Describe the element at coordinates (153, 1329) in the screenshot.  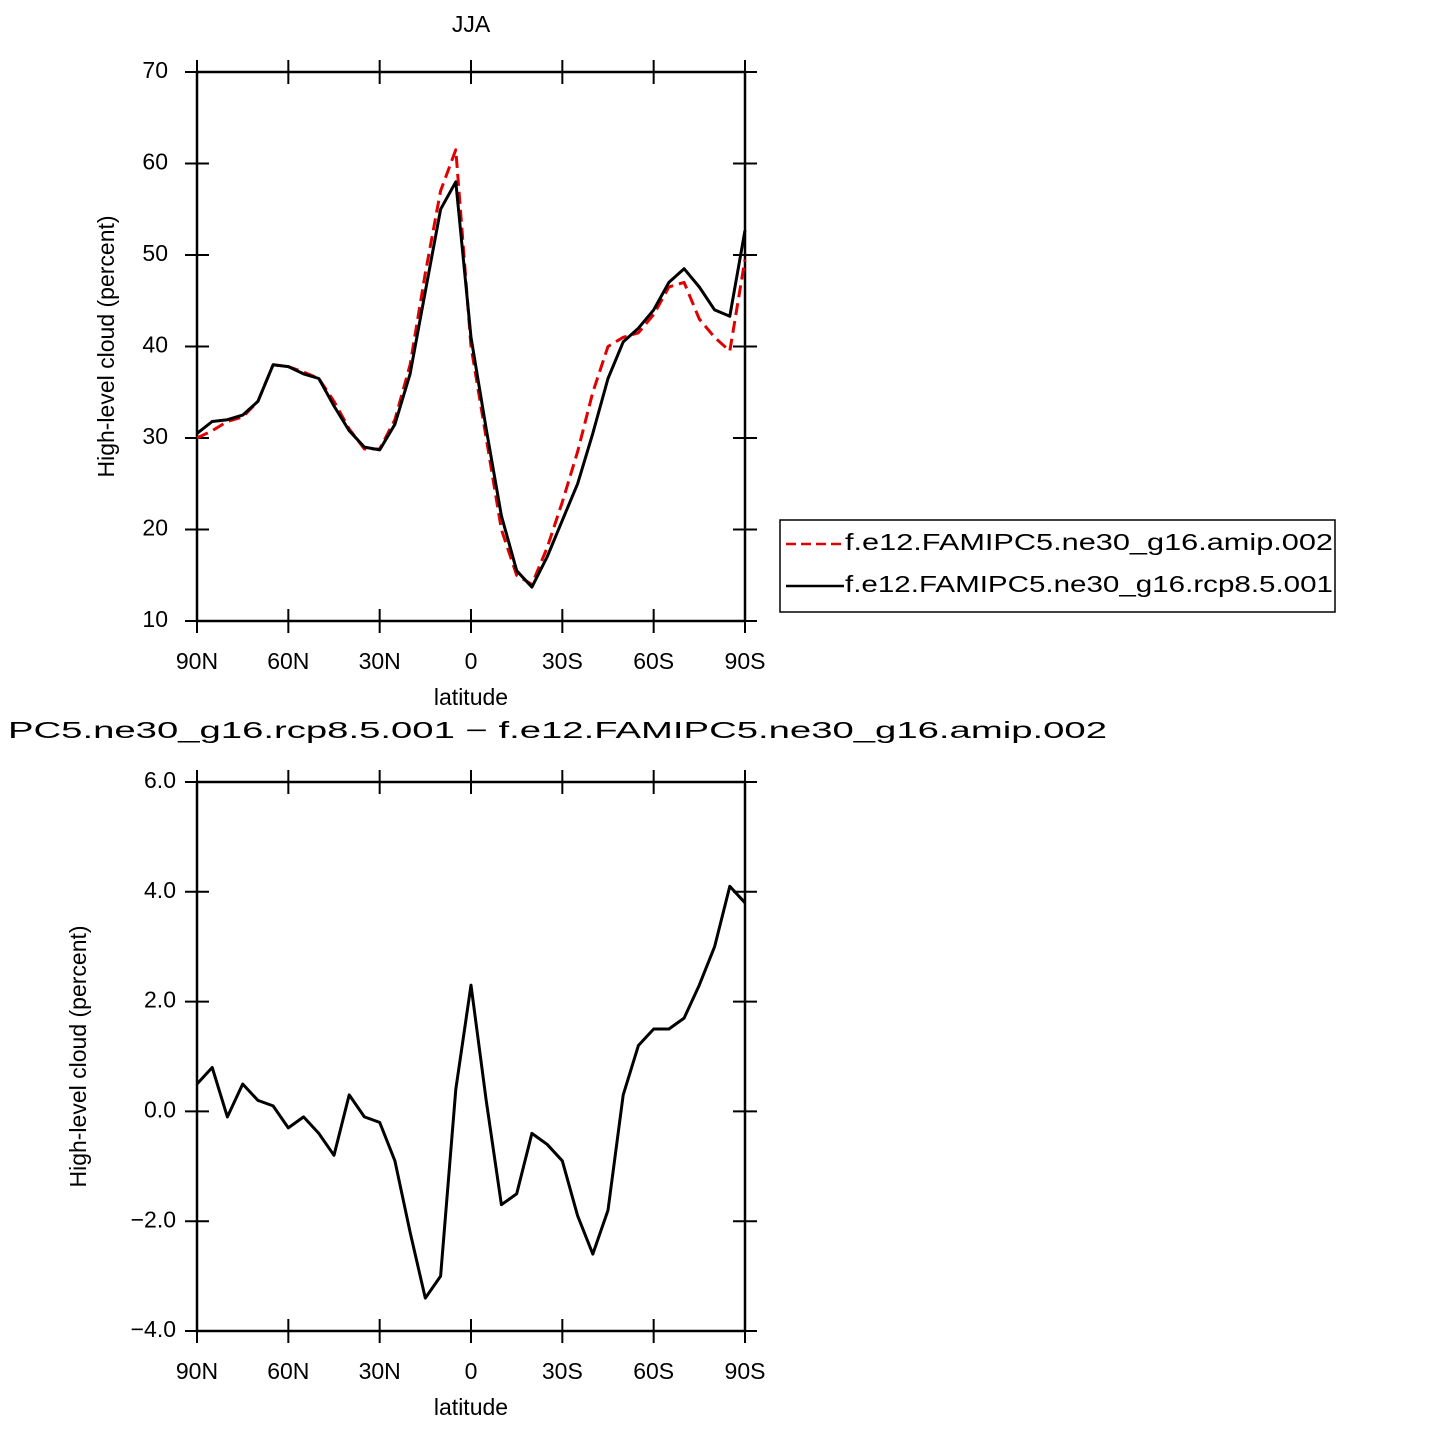
I see `y-tick-label: −4.0` at that location.